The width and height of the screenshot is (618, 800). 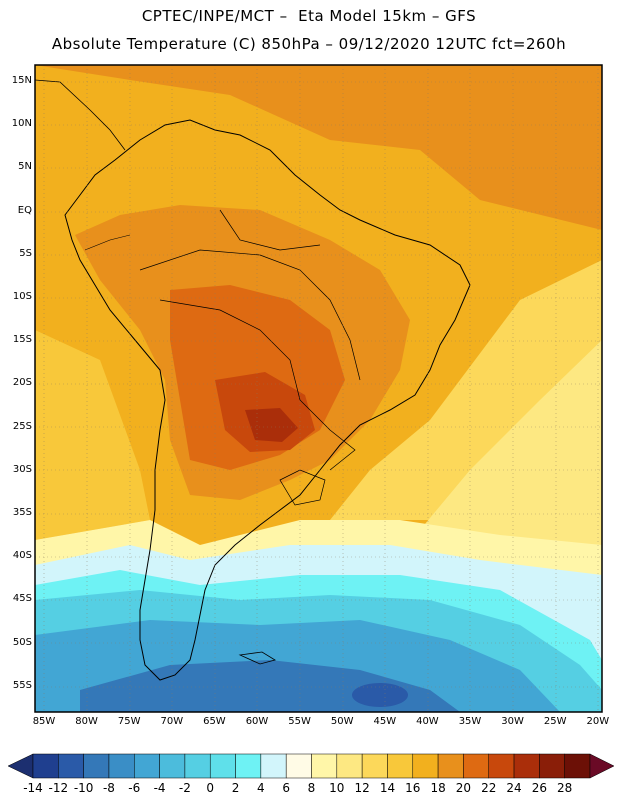 I want to click on colorbar-label: 20, so click(x=463, y=788).